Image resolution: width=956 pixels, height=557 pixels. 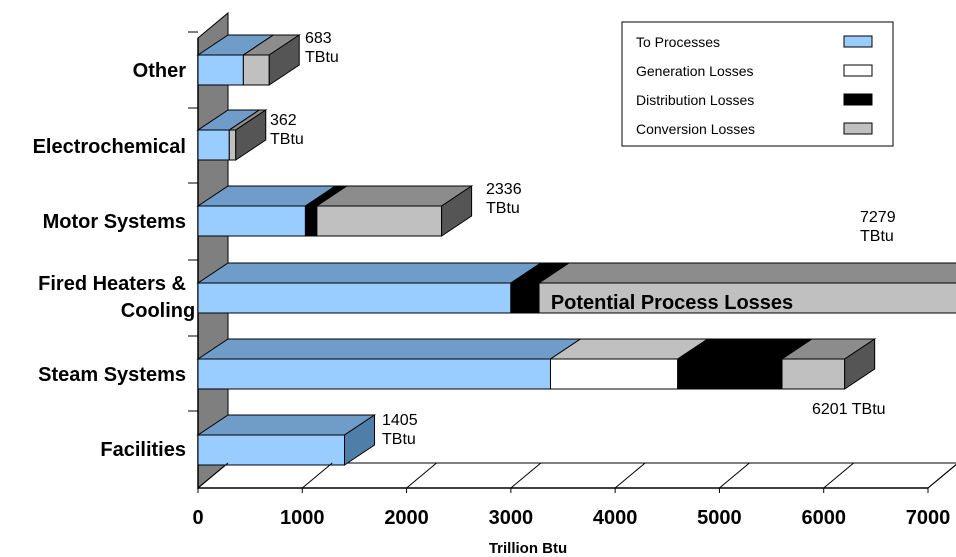 What do you see at coordinates (354, 298) in the screenshot?
I see `bar-fired-heaters-cooling-to-processes` at bounding box center [354, 298].